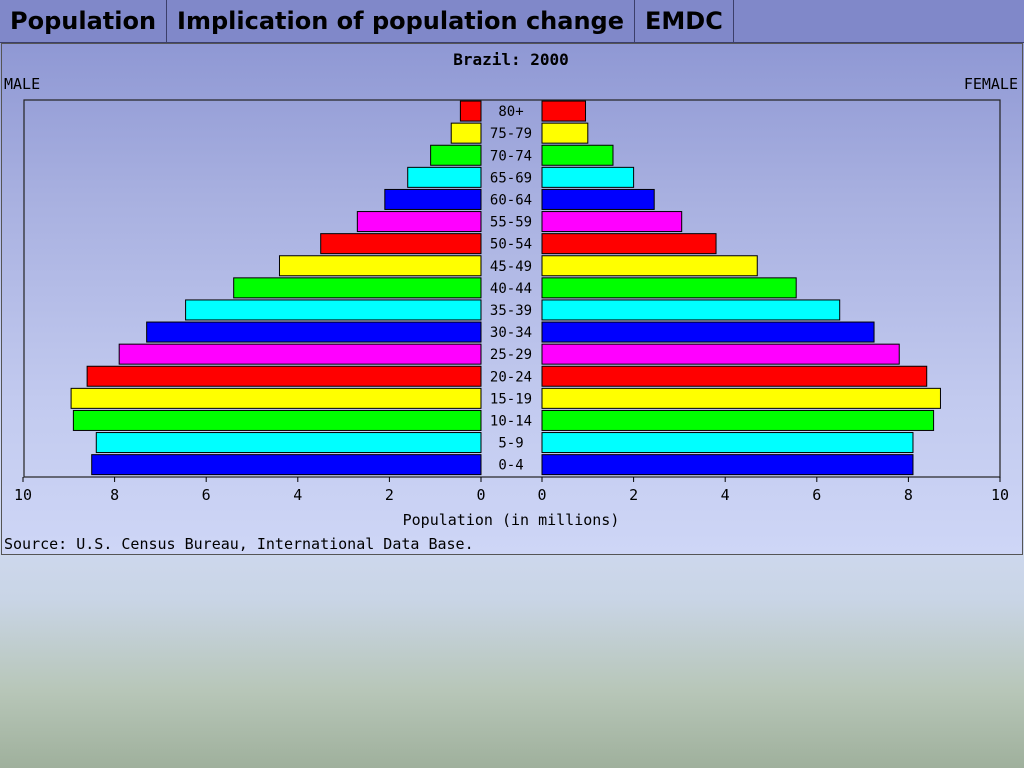 The image size is (1024, 768). Describe the element at coordinates (633, 495) in the screenshot. I see `female-tick-label-2: 2` at that location.